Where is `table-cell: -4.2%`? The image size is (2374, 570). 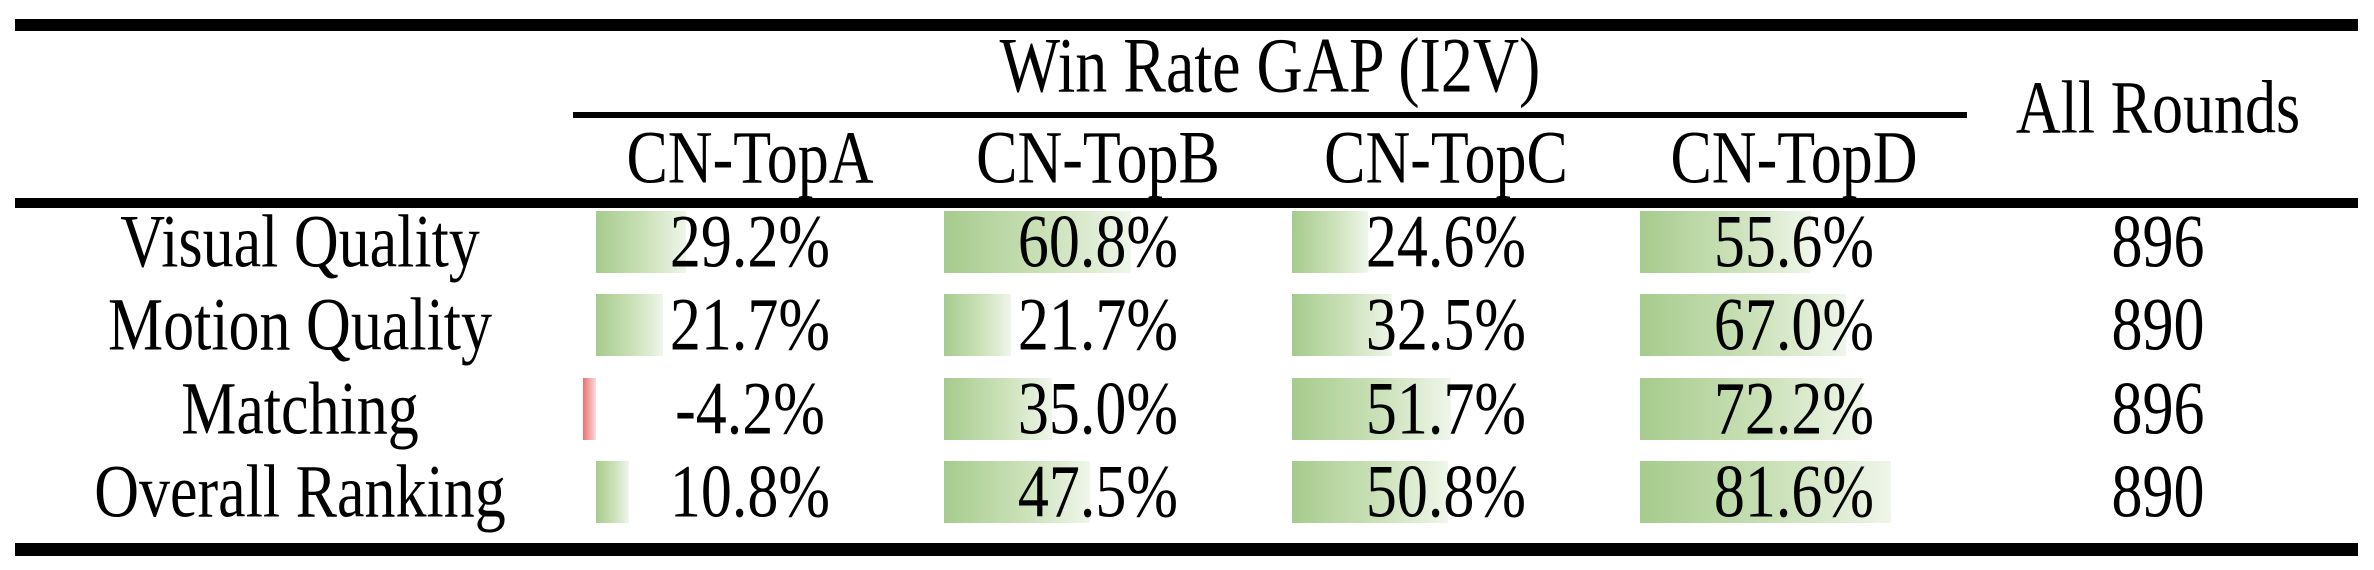 table-cell: -4.2% is located at coordinates (743, 415).